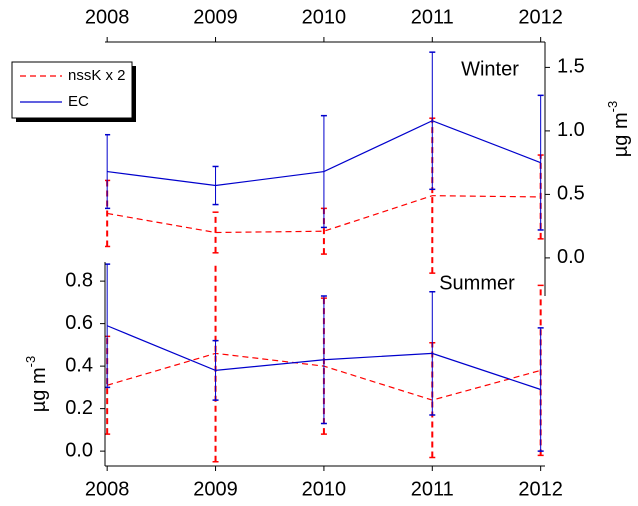 Image resolution: width=638 pixels, height=506 pixels. Describe the element at coordinates (79, 323) in the screenshot. I see `y-tick-label: 0.6` at that location.